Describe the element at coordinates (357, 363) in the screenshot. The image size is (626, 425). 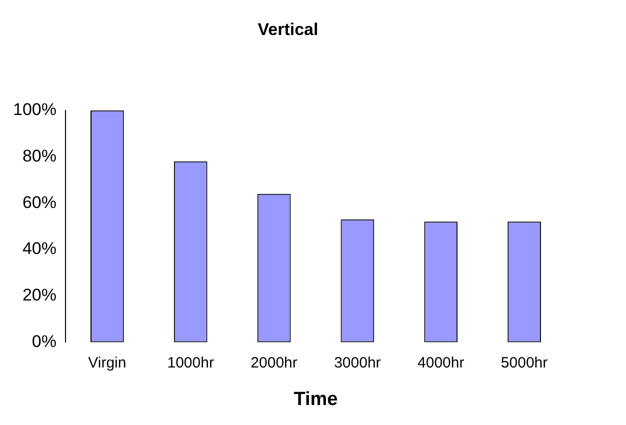
I see `x-tick-label: 3000hr` at that location.